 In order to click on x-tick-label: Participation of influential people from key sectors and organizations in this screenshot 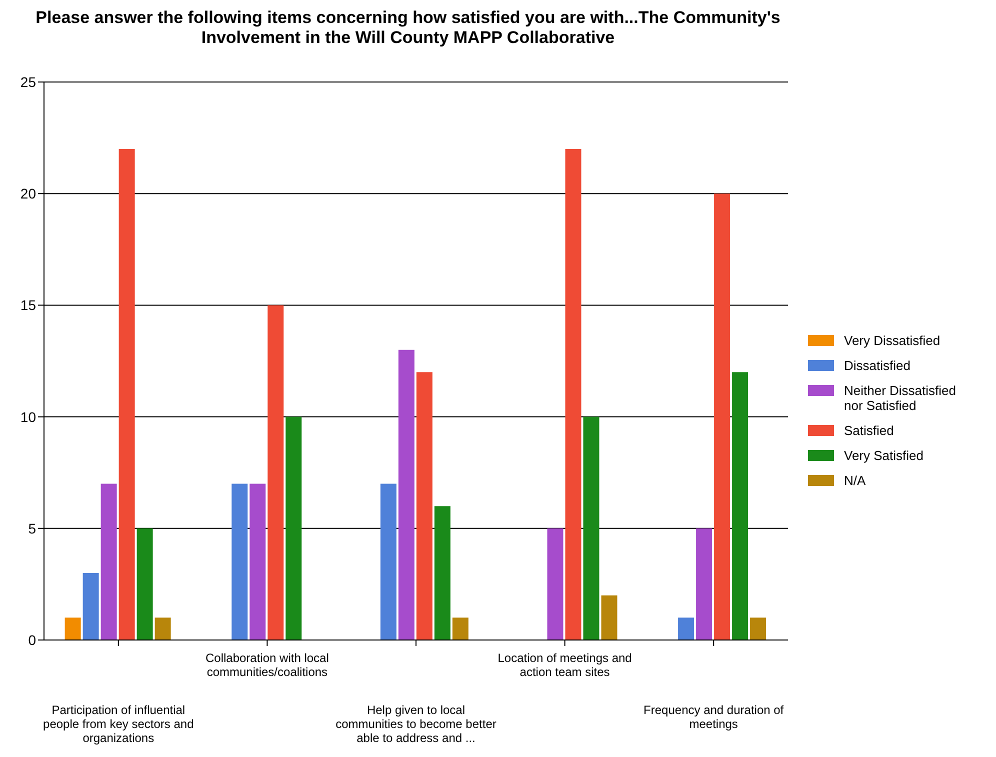, I will do `click(118, 724)`.